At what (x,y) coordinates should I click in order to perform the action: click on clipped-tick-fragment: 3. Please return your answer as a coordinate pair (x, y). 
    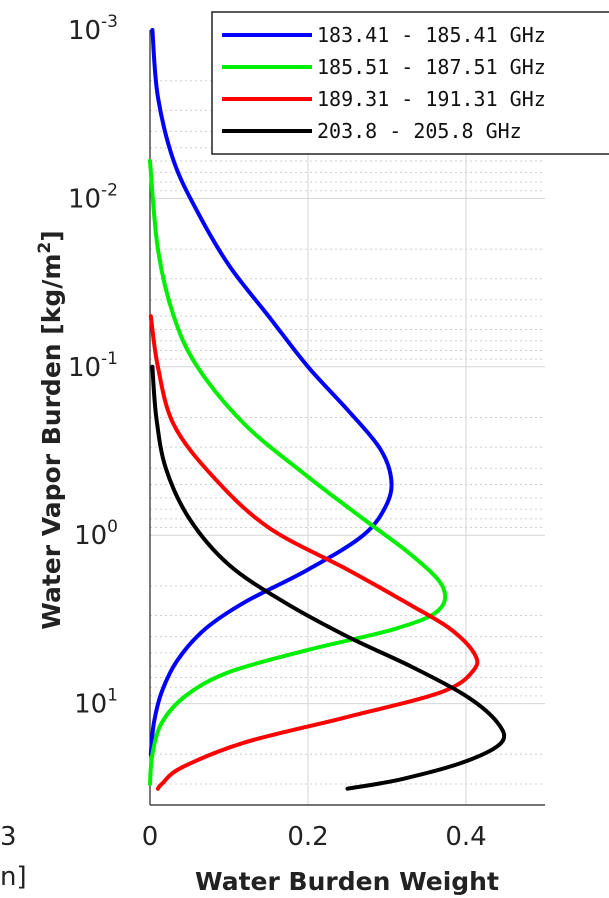
    Looking at the image, I should click on (8, 837).